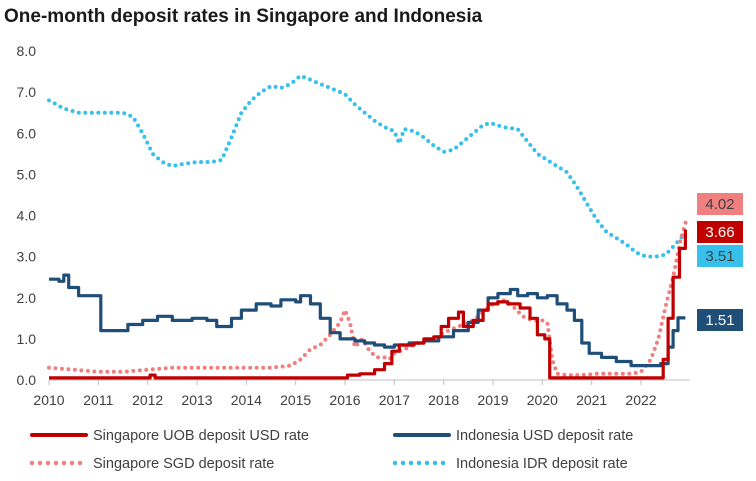  I want to click on y-tick-label: 1.0, so click(27, 339).